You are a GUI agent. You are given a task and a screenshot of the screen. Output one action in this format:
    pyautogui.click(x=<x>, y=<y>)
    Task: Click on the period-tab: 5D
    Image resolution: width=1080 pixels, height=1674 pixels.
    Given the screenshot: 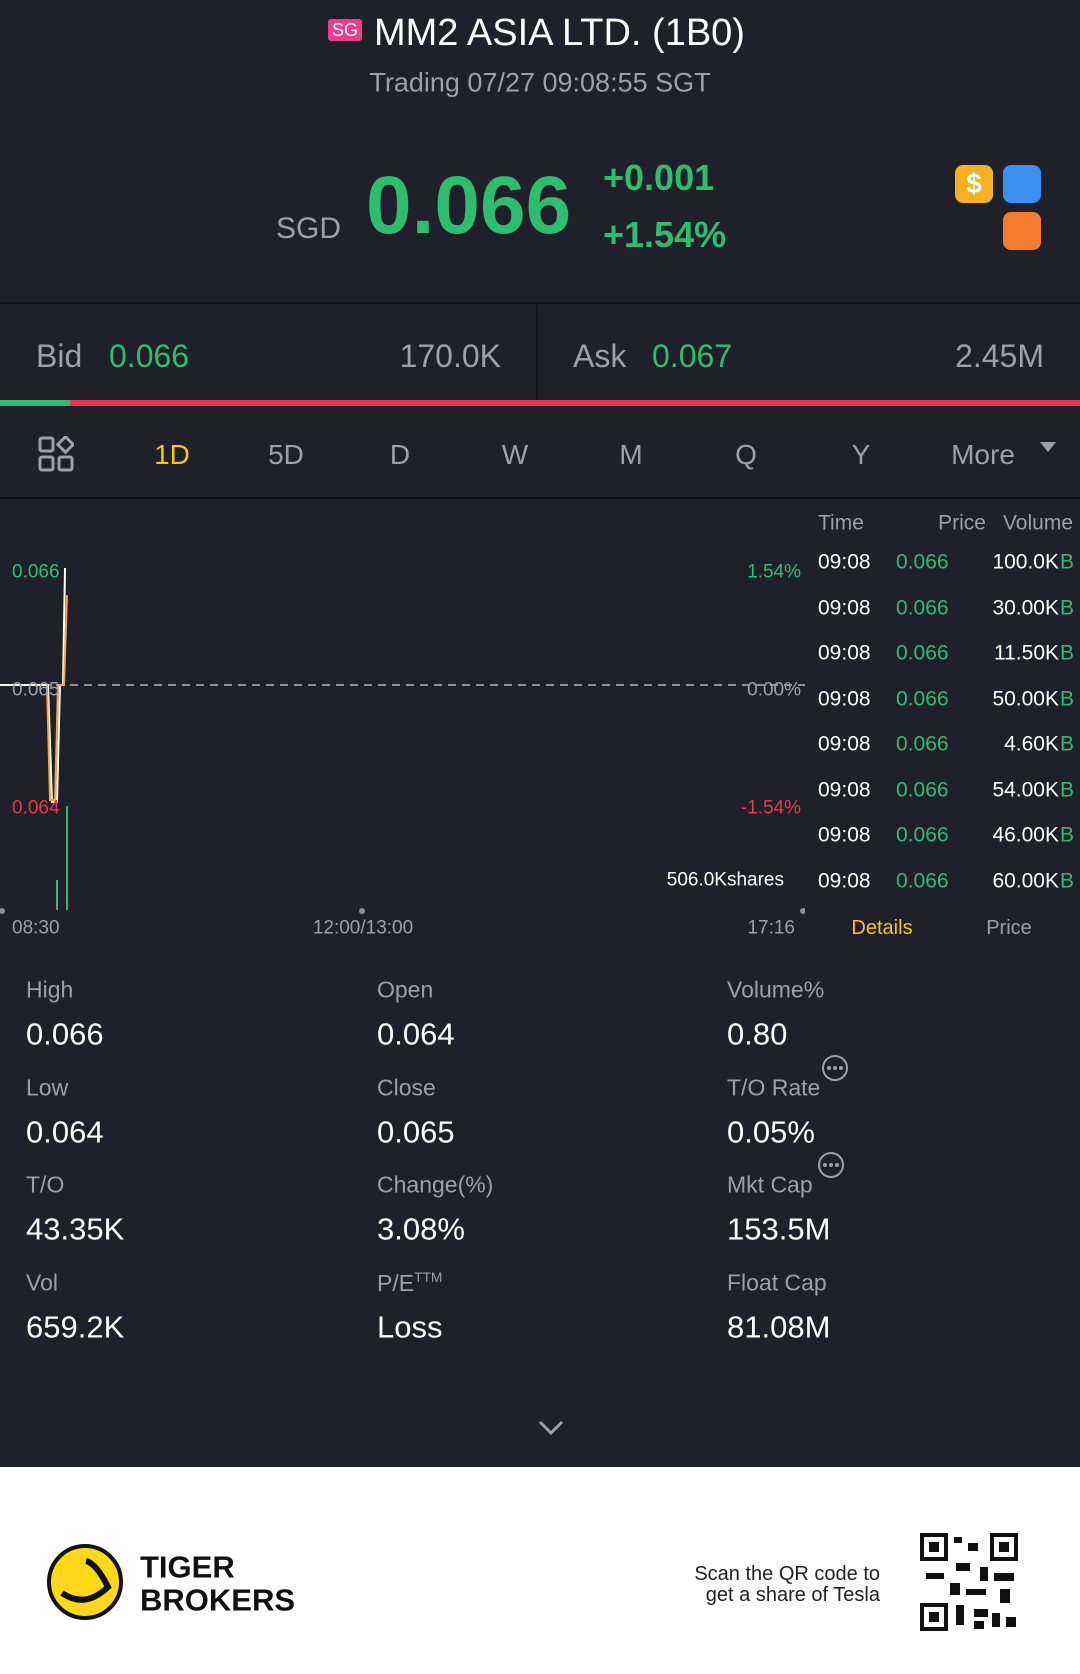 What is the action you would take?
    pyautogui.click(x=286, y=454)
    